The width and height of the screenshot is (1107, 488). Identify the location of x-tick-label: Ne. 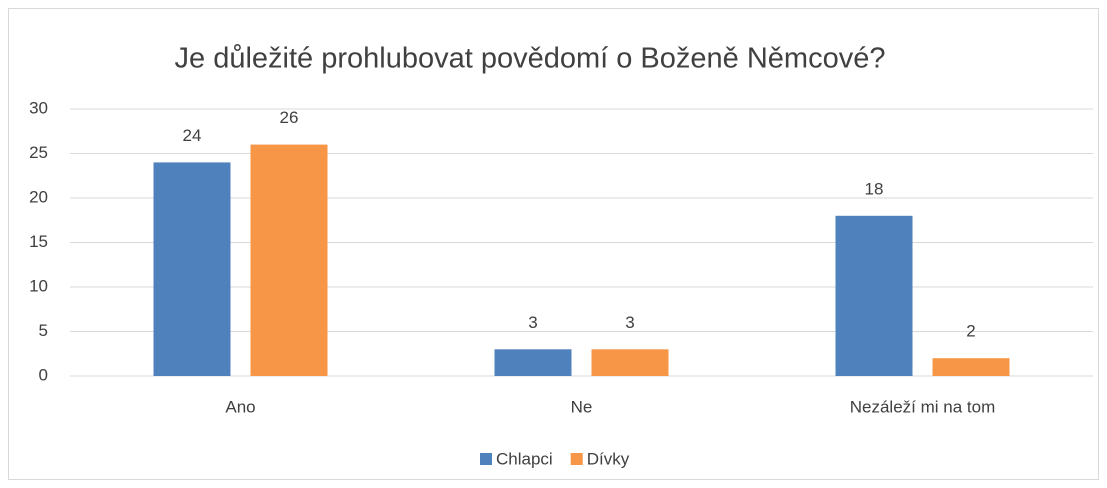
(582, 406).